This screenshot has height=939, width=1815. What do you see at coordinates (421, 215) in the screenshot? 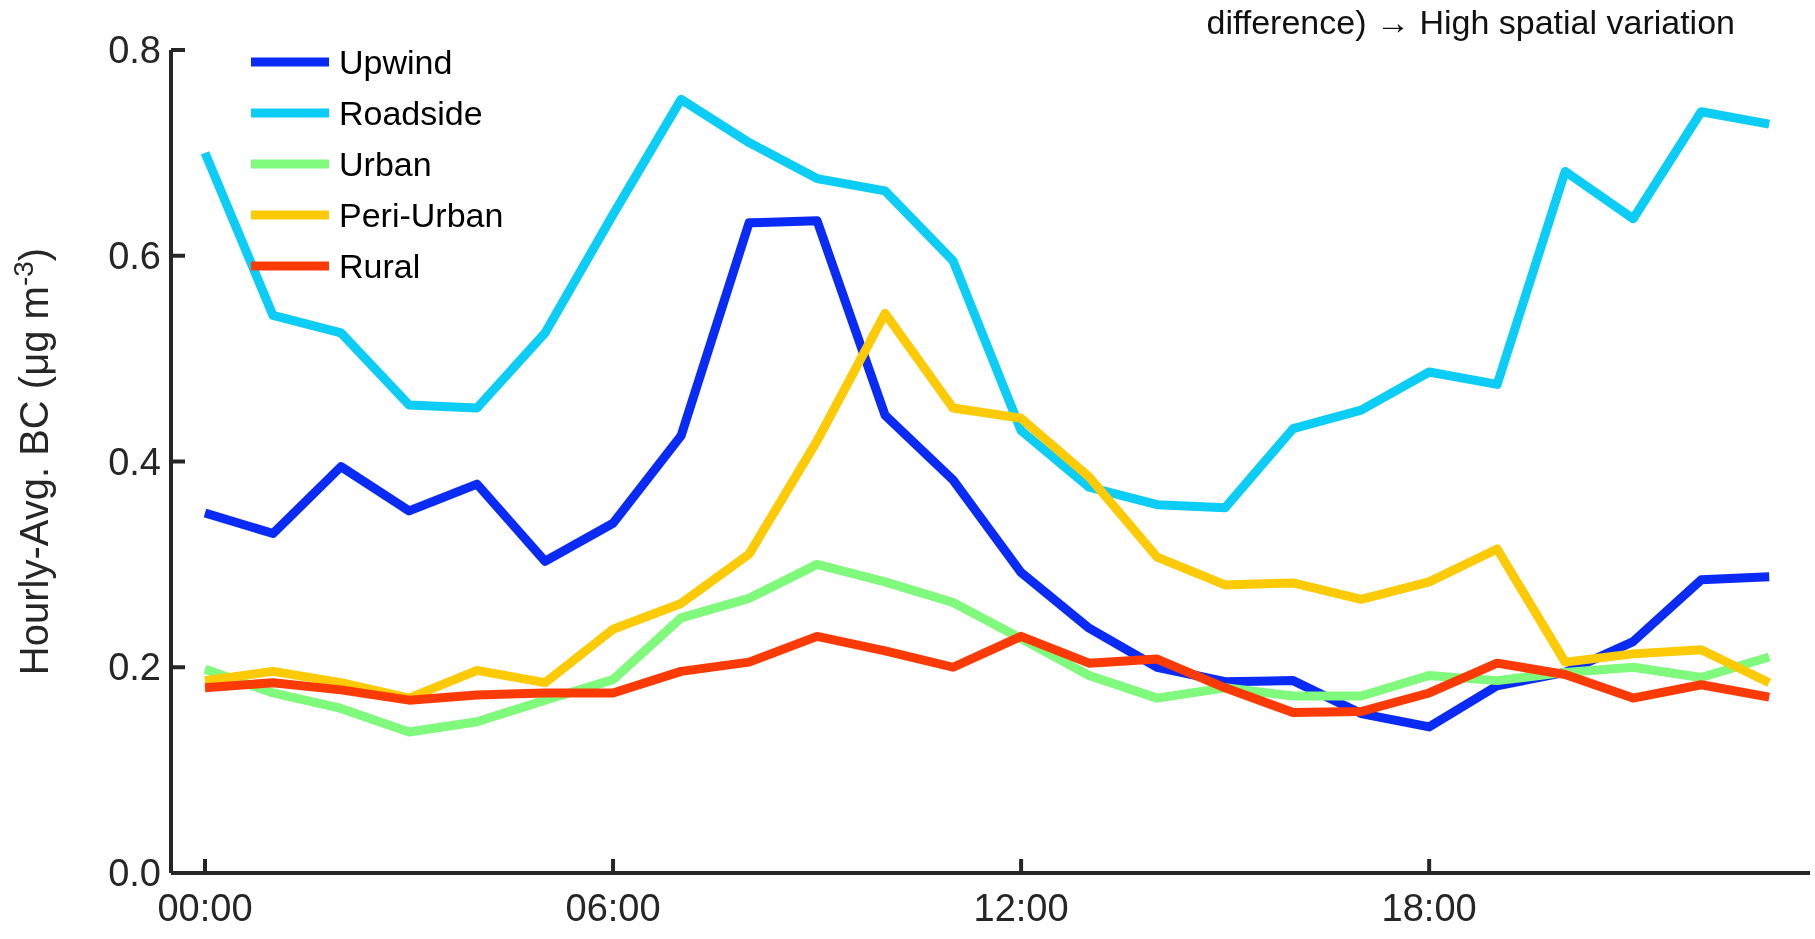
I see `legend-label: Peri-Urban` at bounding box center [421, 215].